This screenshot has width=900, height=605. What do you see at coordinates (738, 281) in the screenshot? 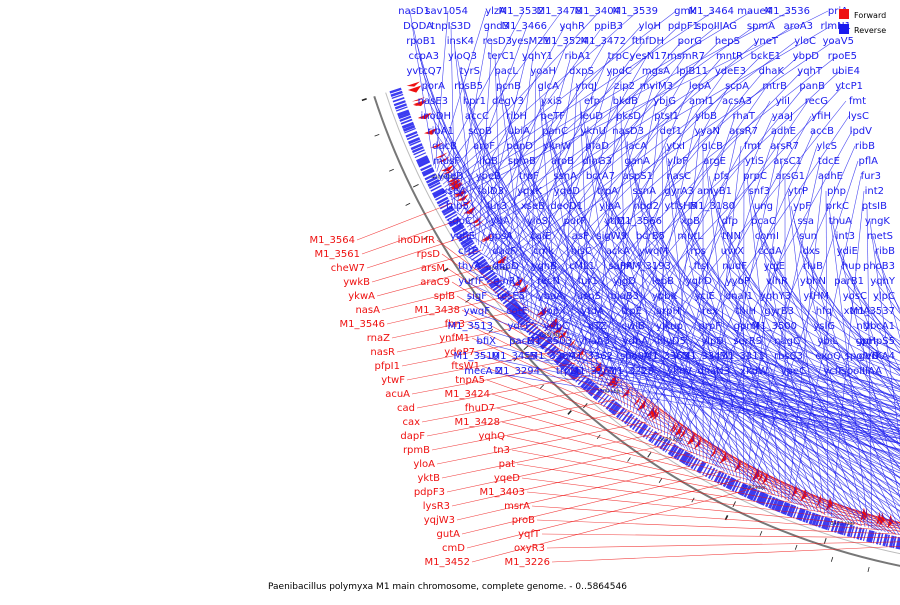
I see `feature-label: yybP` at bounding box center [738, 281].